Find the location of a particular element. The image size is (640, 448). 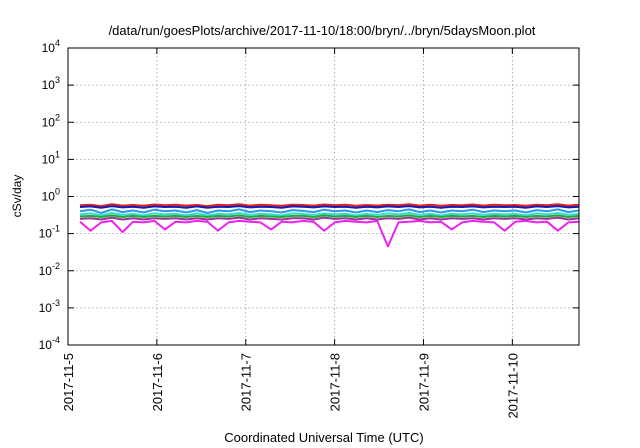

y-tick-label: 10⁻³ is located at coordinates (49, 306).